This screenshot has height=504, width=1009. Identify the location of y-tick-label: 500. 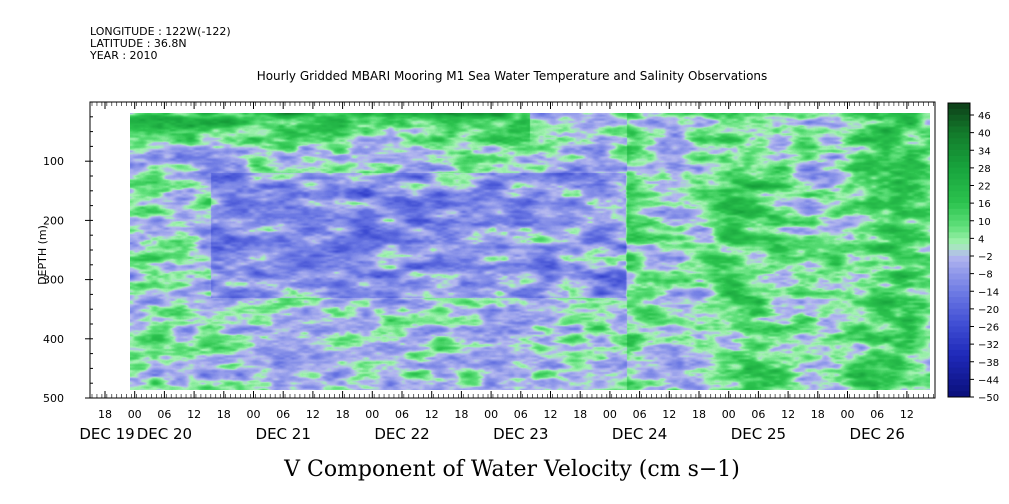
(53, 398).